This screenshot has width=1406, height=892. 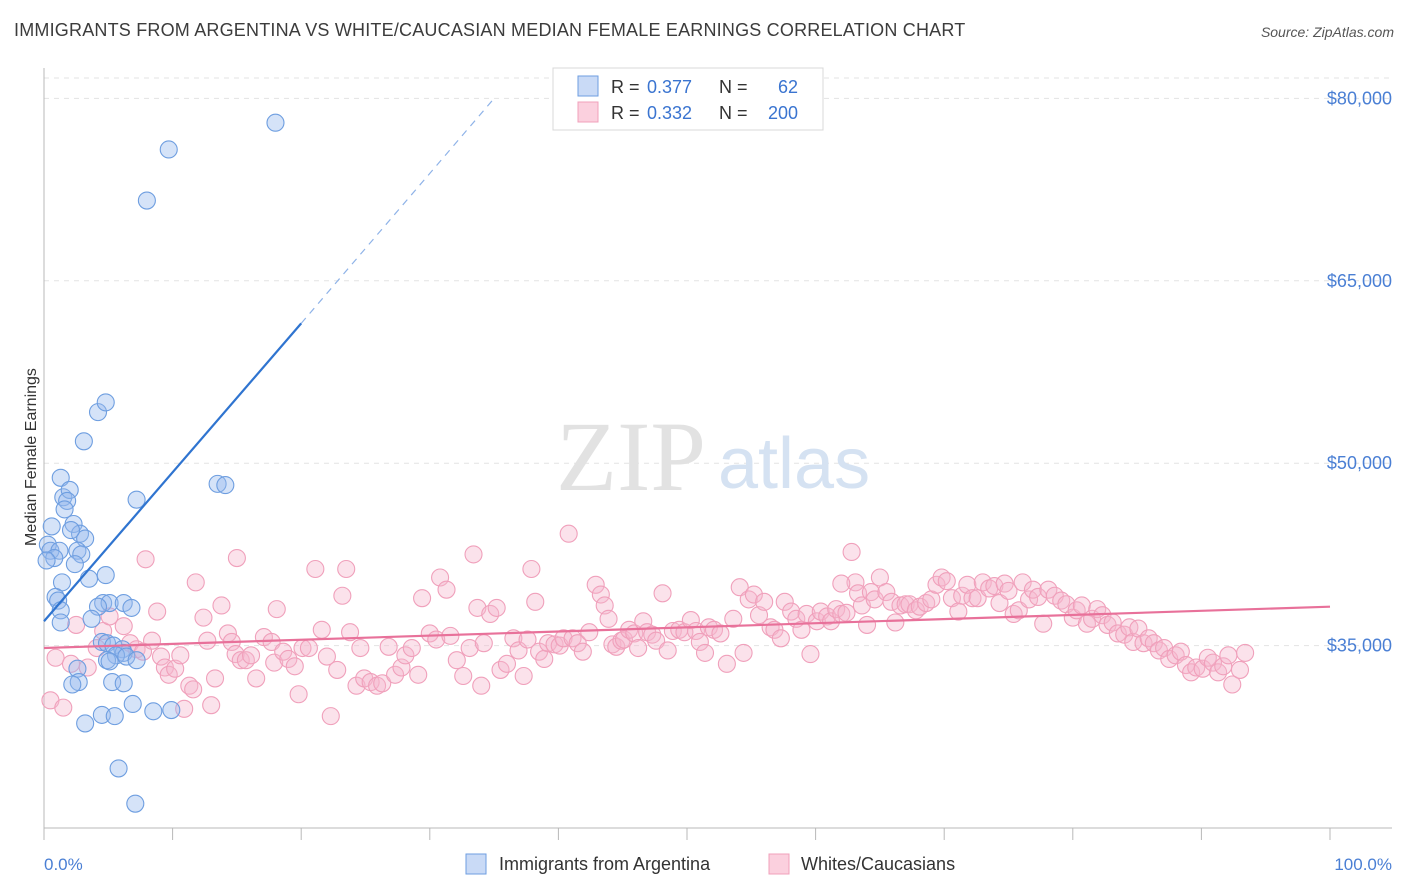 What do you see at coordinates (794, 464) in the screenshot?
I see `watermark-atlas: atlas` at bounding box center [794, 464].